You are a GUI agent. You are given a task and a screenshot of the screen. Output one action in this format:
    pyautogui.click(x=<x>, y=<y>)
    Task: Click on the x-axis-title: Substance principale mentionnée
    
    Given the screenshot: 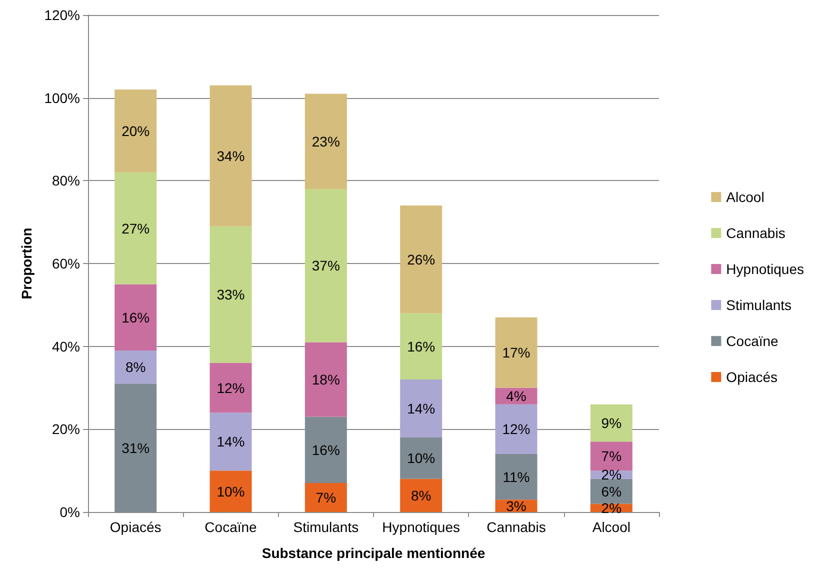 What is the action you would take?
    pyautogui.click(x=374, y=553)
    